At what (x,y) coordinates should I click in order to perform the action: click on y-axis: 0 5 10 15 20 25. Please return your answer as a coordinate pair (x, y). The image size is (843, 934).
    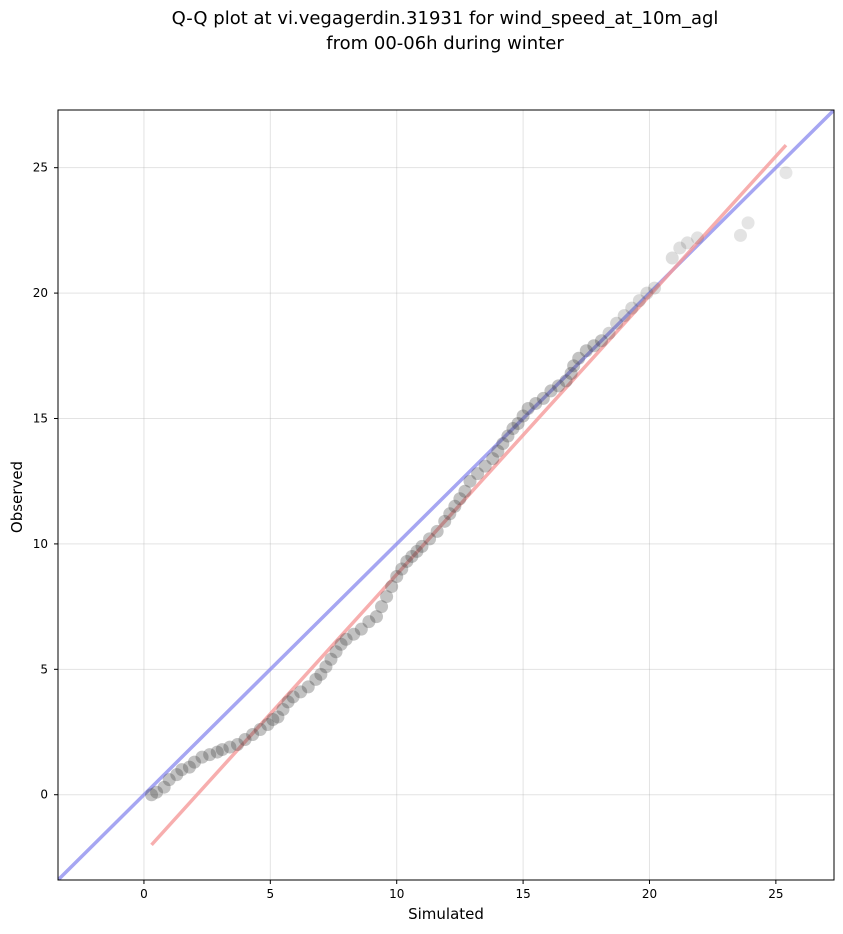
    Looking at the image, I should click on (45, 481).